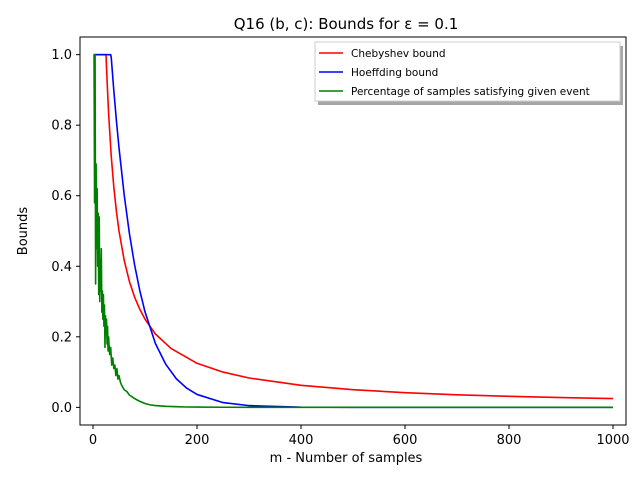  I want to click on y-tick-label: 0.8, so click(61, 126).